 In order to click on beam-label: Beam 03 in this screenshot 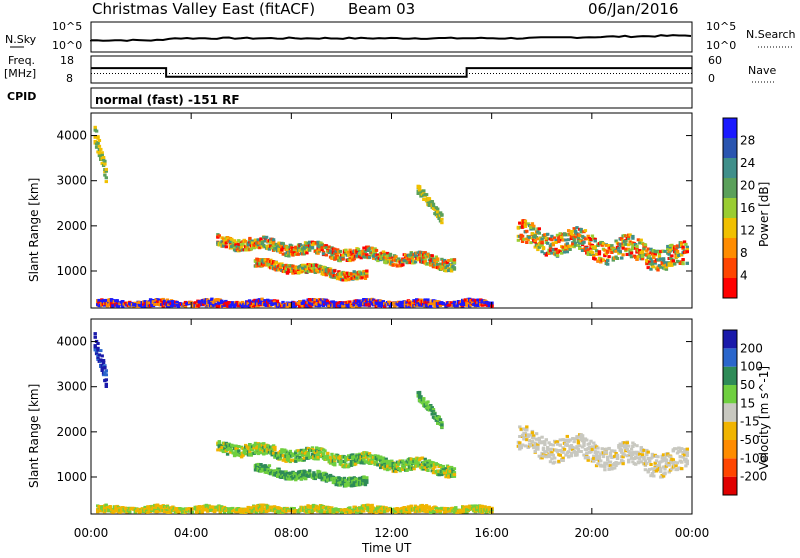, I will do `click(381, 9)`.